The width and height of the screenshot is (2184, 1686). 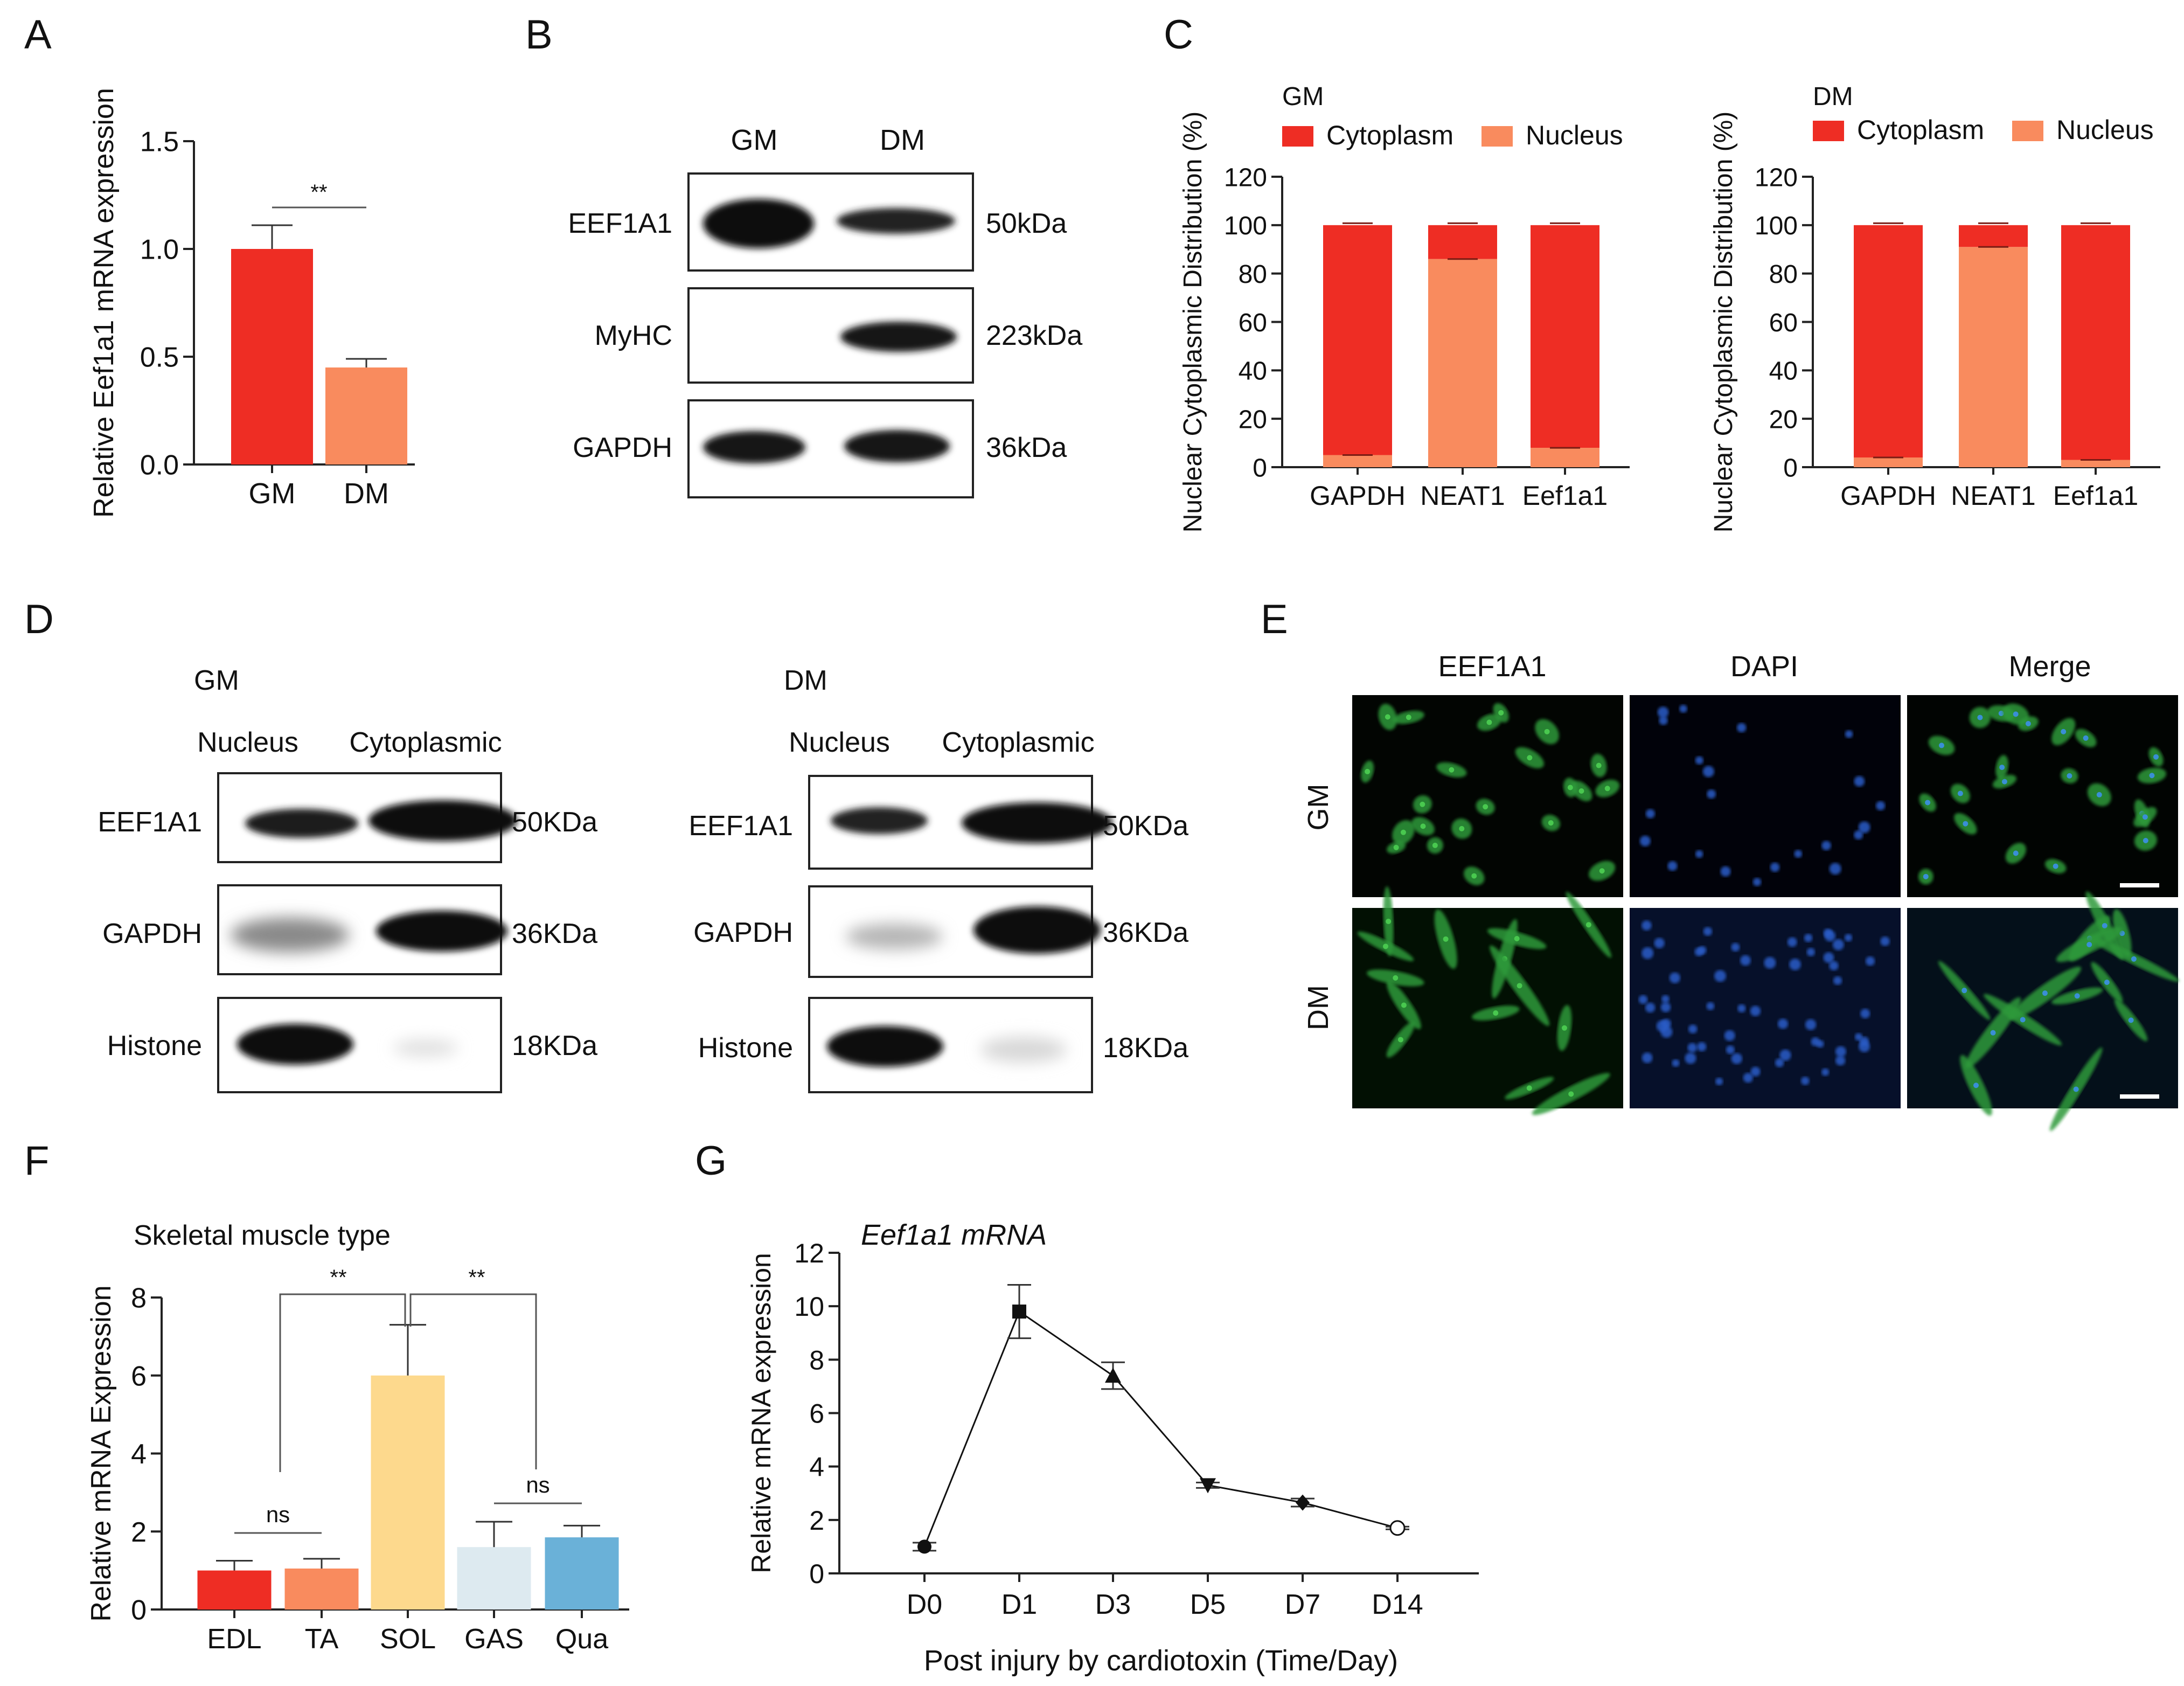 What do you see at coordinates (1018, 742) in the screenshot?
I see `blot-d-dm-lane-cyto: Cytoplasmic` at bounding box center [1018, 742].